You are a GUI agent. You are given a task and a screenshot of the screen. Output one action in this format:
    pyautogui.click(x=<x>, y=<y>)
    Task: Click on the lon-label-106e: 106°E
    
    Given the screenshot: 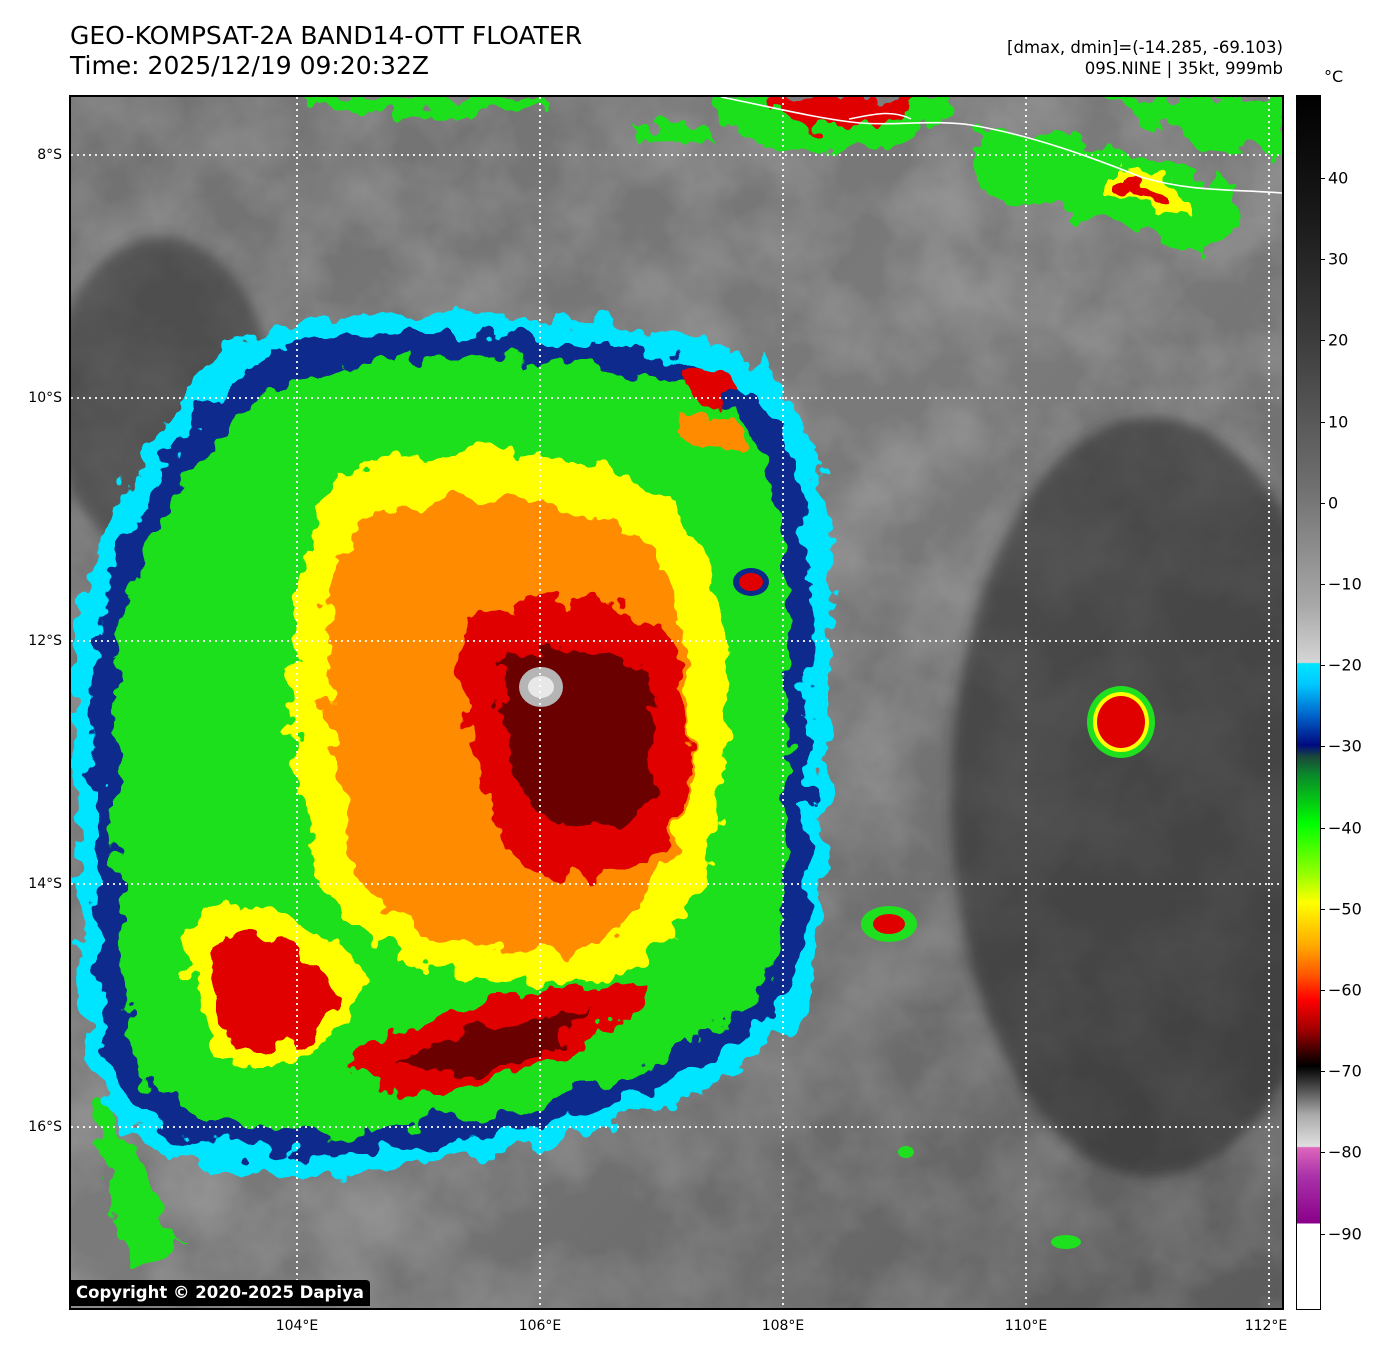 What is the action you would take?
    pyautogui.click(x=540, y=1326)
    